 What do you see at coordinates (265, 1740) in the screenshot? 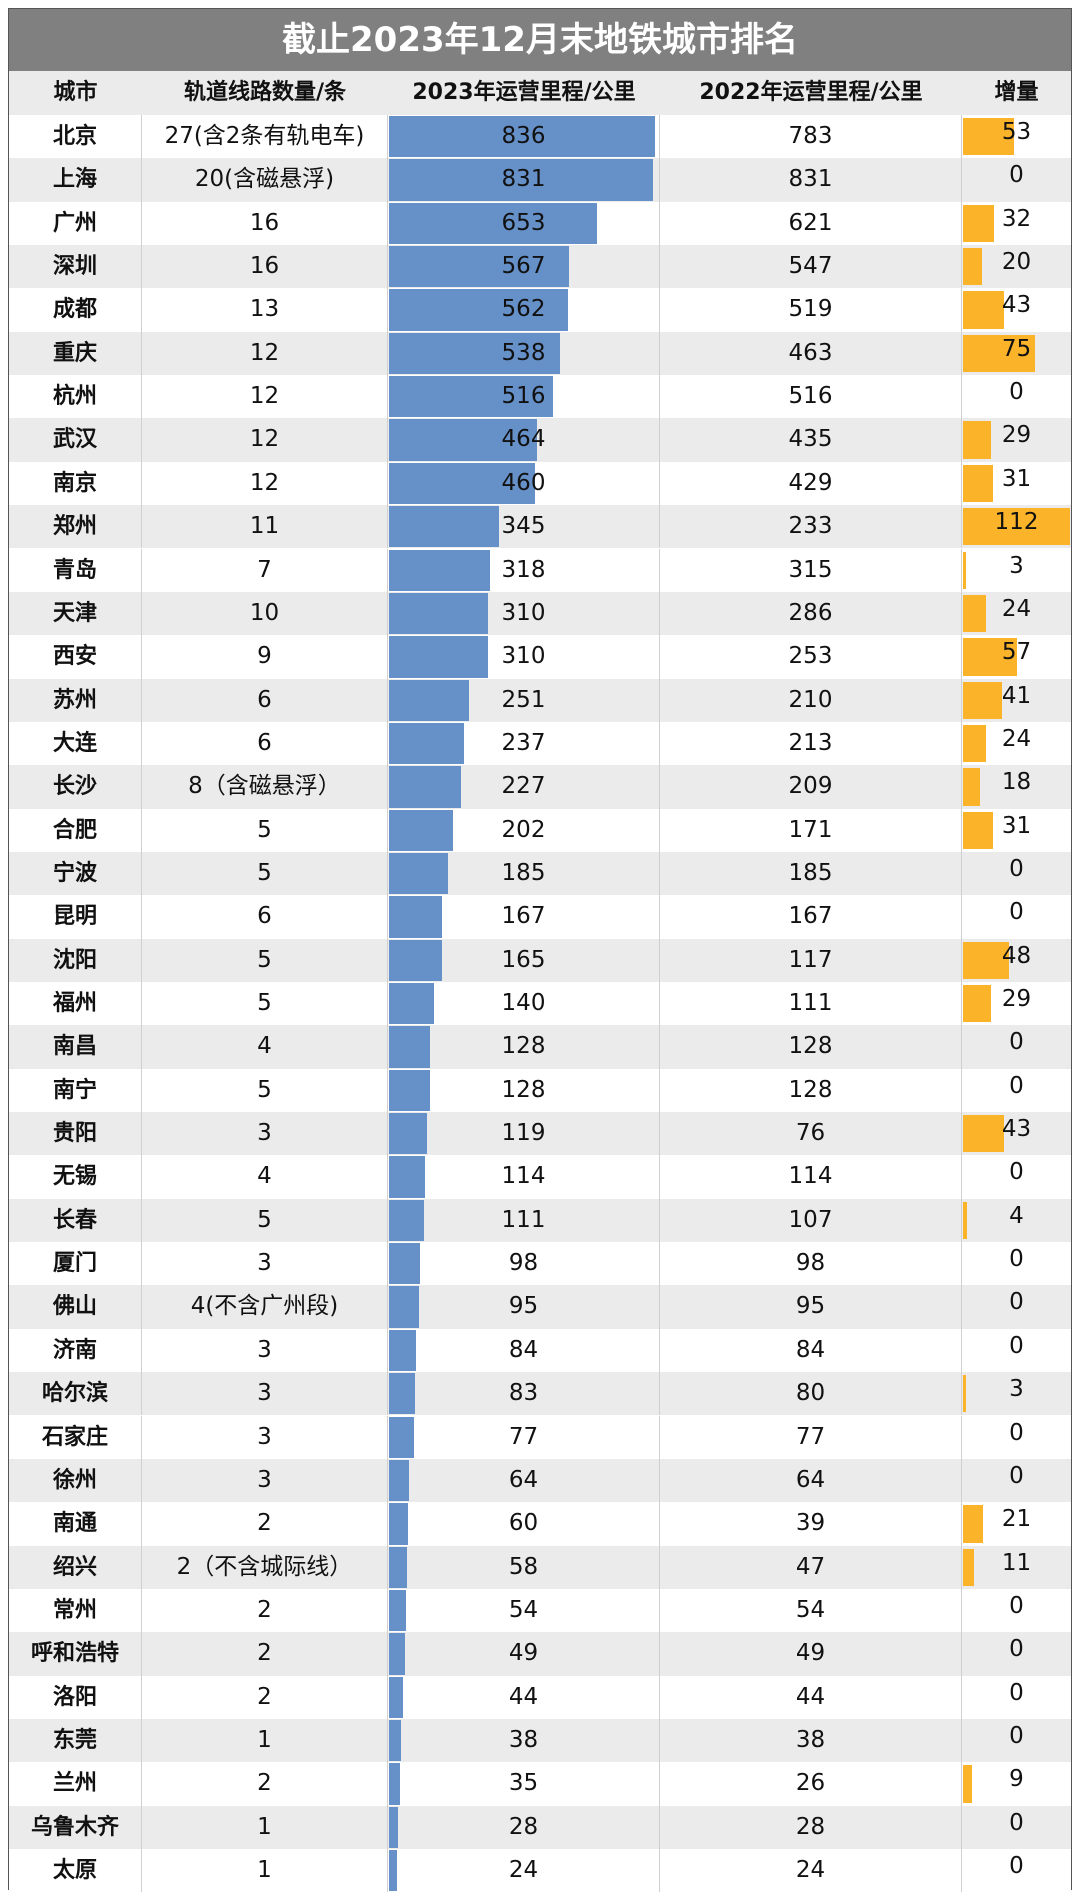
I see `cell: 1` at bounding box center [265, 1740].